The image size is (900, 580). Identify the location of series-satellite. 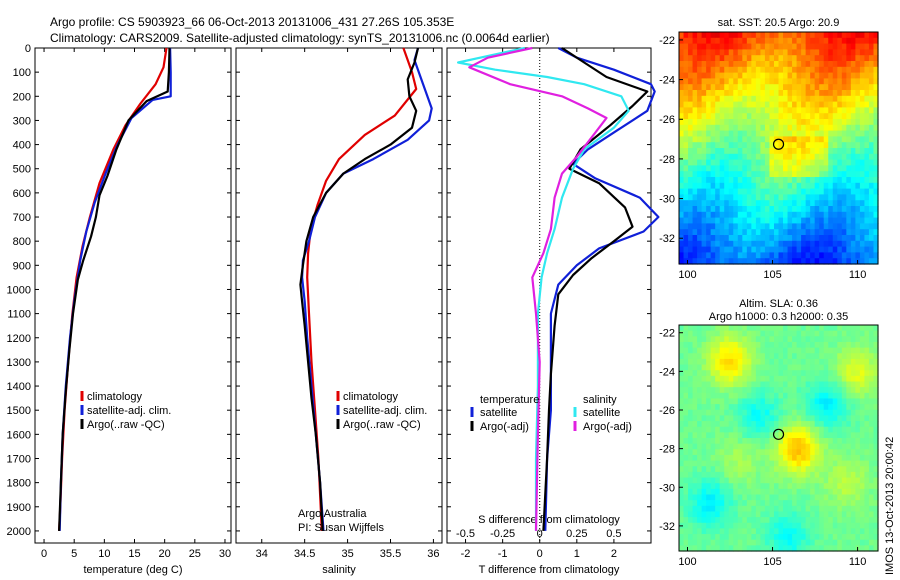
(602, 289).